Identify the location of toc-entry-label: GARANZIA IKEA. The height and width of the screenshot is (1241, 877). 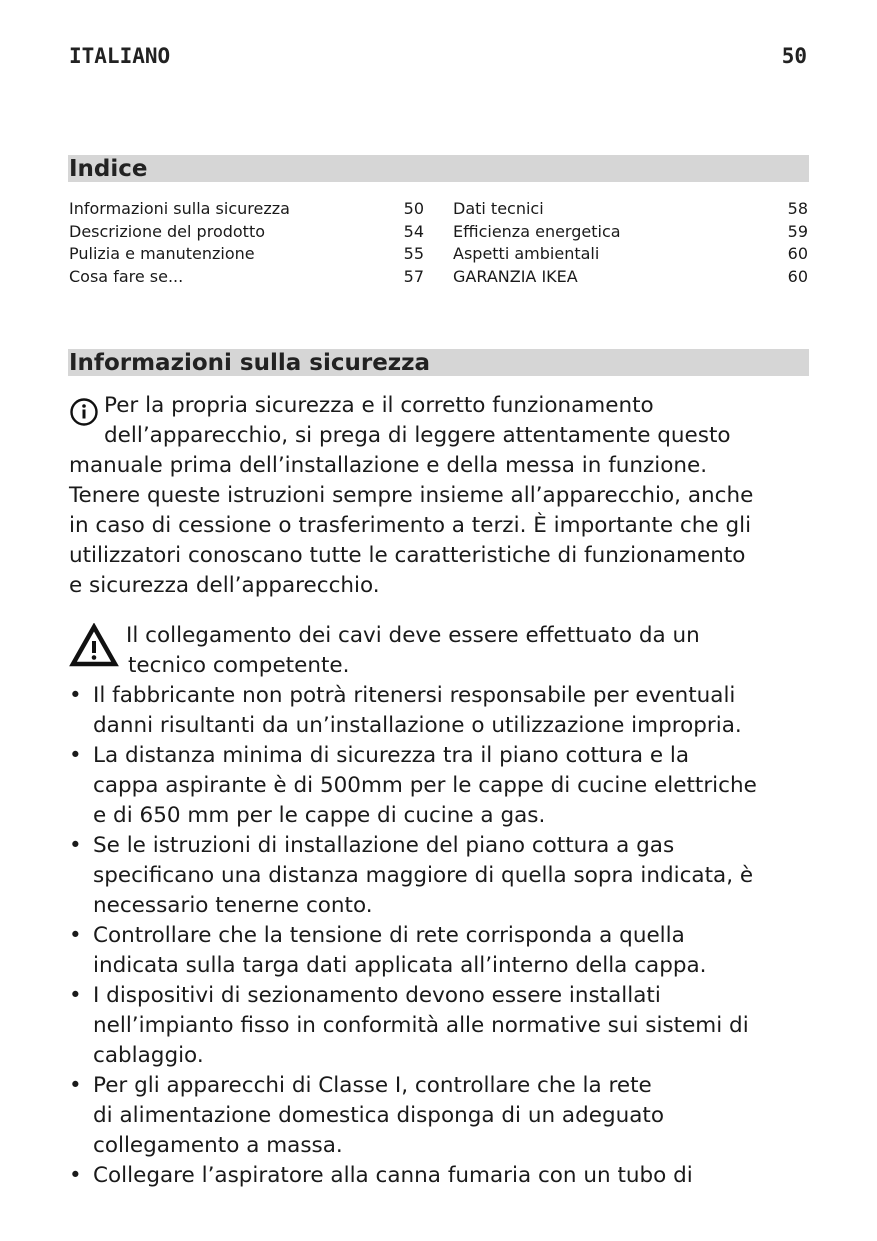
(515, 276).